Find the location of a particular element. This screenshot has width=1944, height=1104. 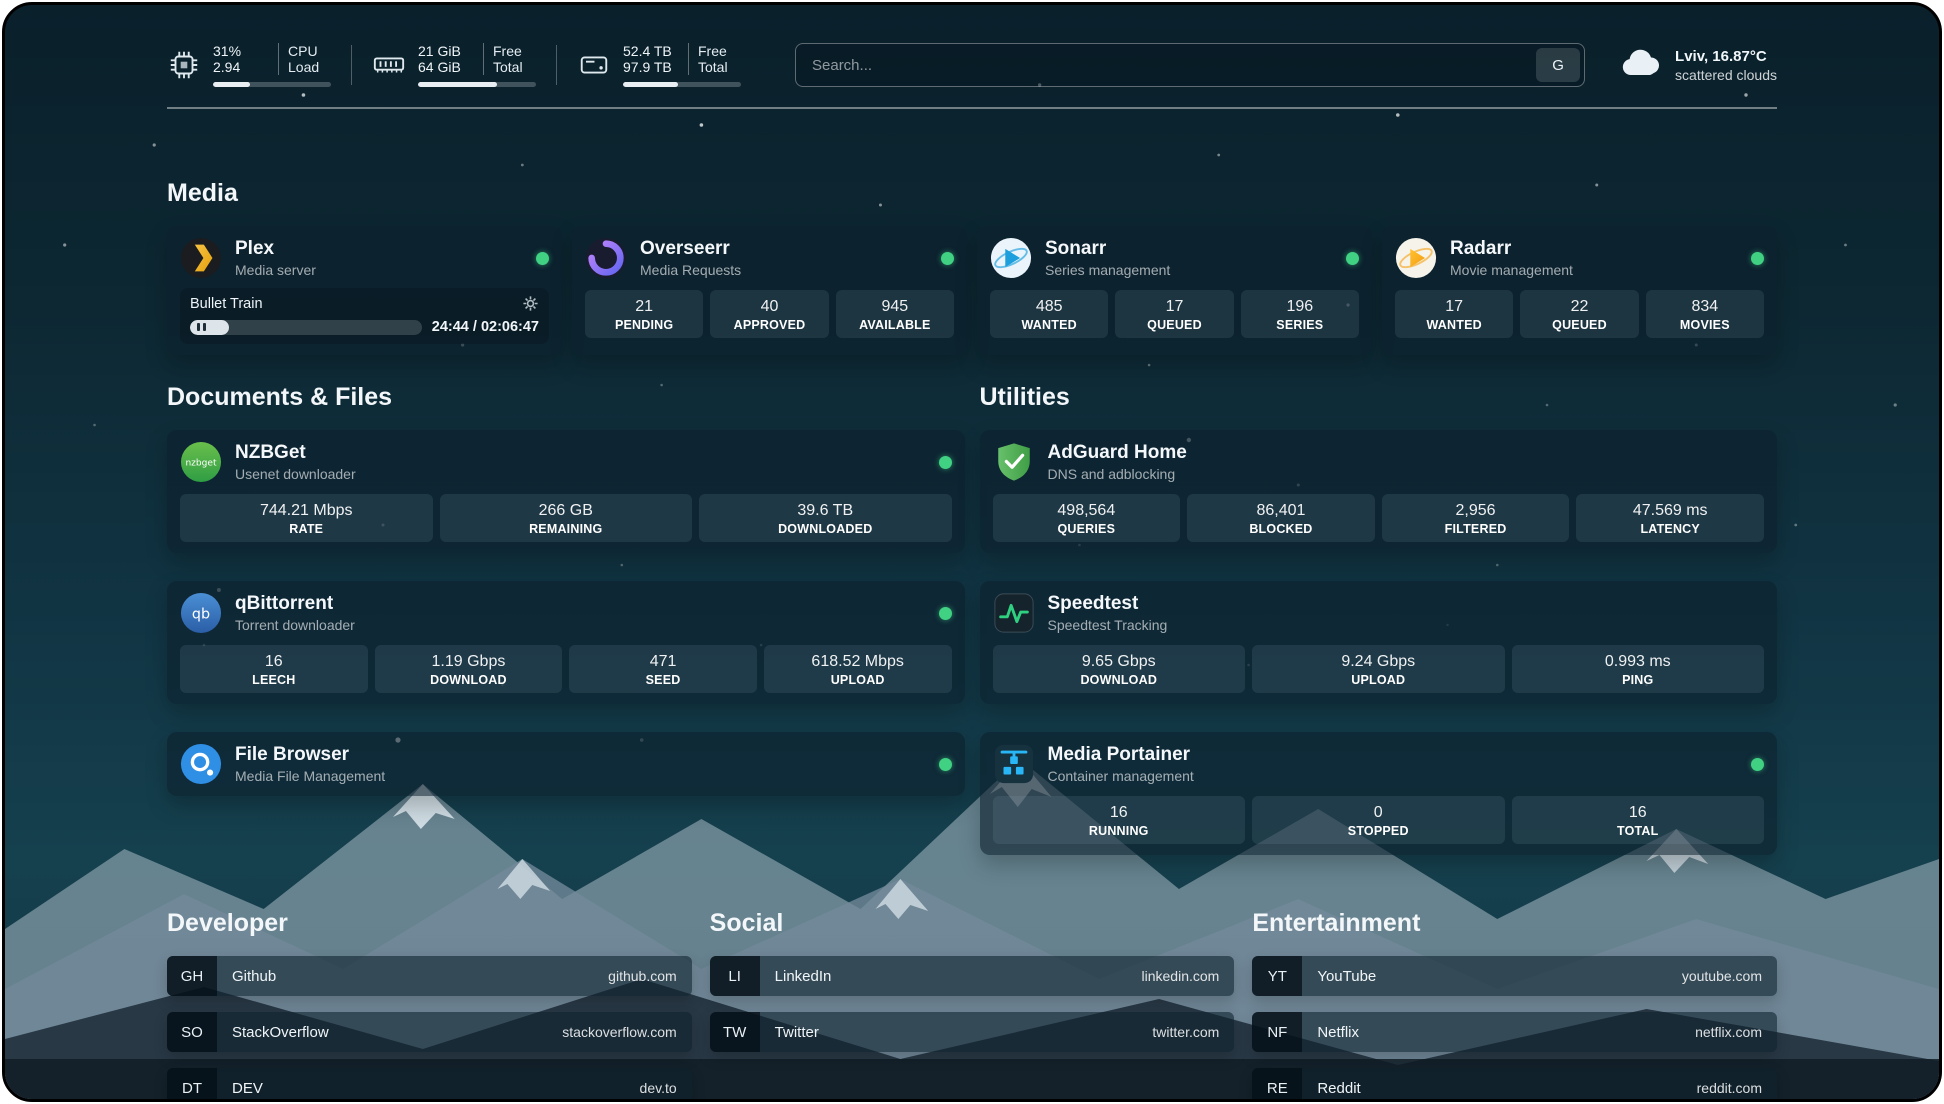

weather-widget: Lviv, 16.87°C scattered clouds is located at coordinates (1698, 65).